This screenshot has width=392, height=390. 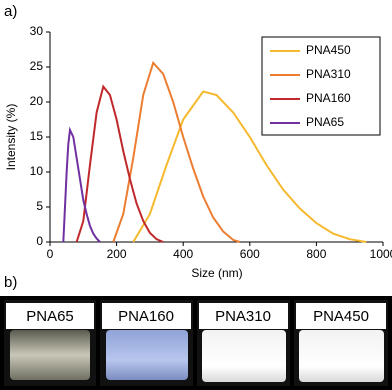 What do you see at coordinates (37, 101) in the screenshot?
I see `y-tick-label: 20` at bounding box center [37, 101].